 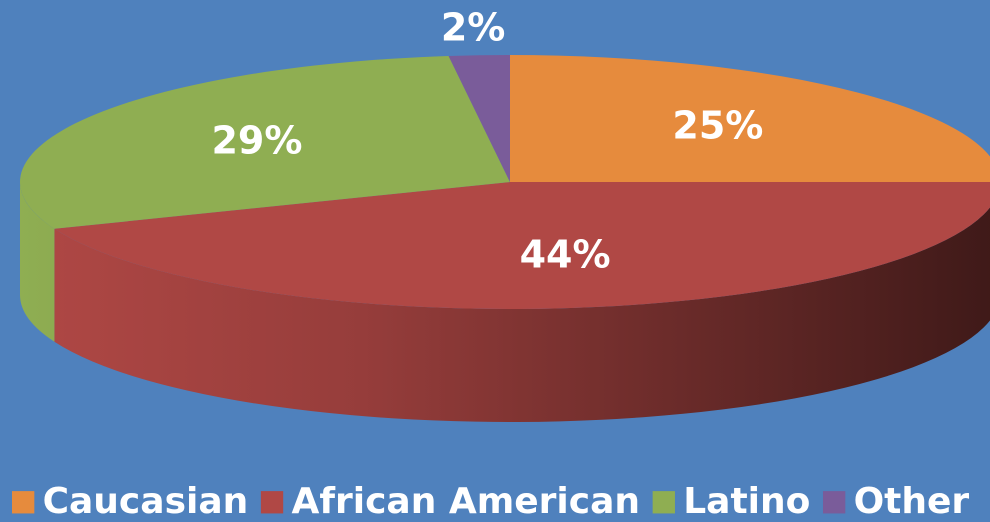 What do you see at coordinates (465, 501) in the screenshot?
I see `legend-label: African American` at bounding box center [465, 501].